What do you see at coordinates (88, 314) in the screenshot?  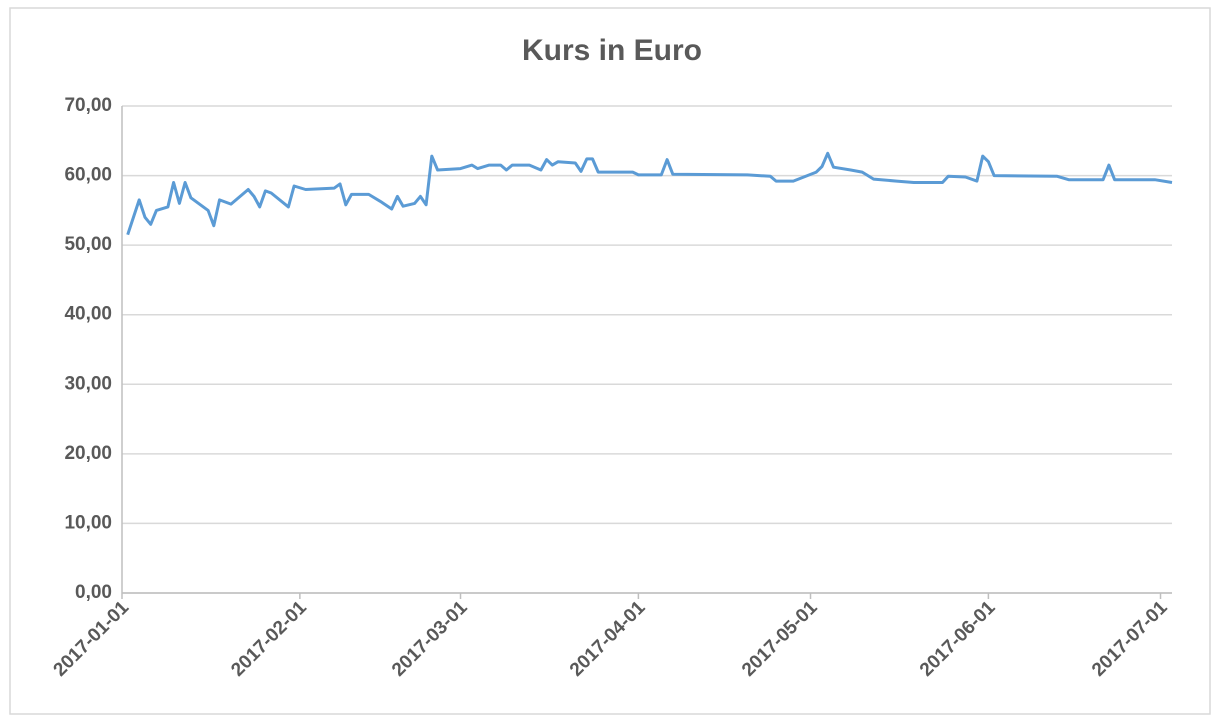 I see `y-tick-label: 40,00` at bounding box center [88, 314].